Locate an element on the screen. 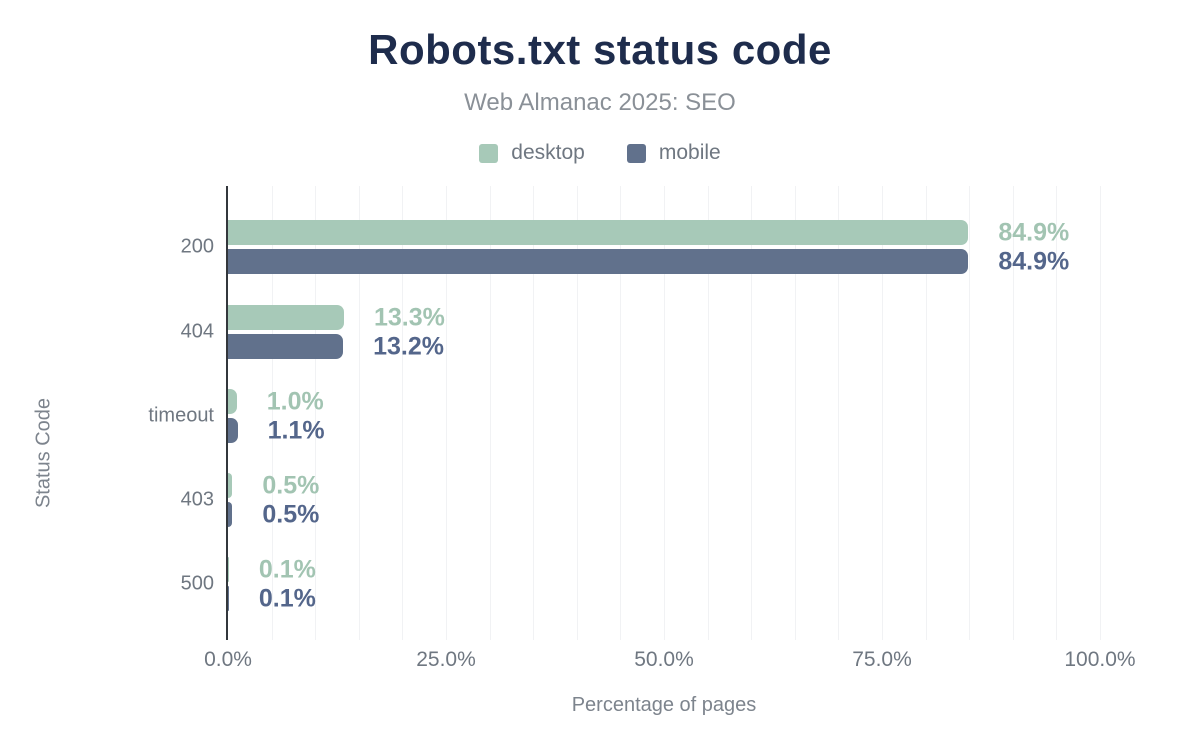  y-axis-line is located at coordinates (227, 413).